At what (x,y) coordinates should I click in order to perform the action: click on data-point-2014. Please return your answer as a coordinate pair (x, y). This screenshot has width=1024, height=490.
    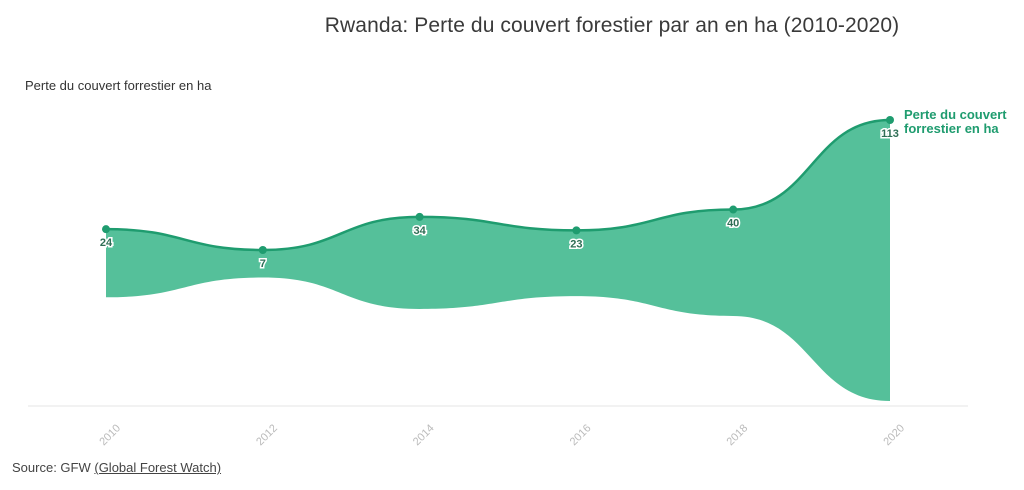
    Looking at the image, I should click on (419, 216).